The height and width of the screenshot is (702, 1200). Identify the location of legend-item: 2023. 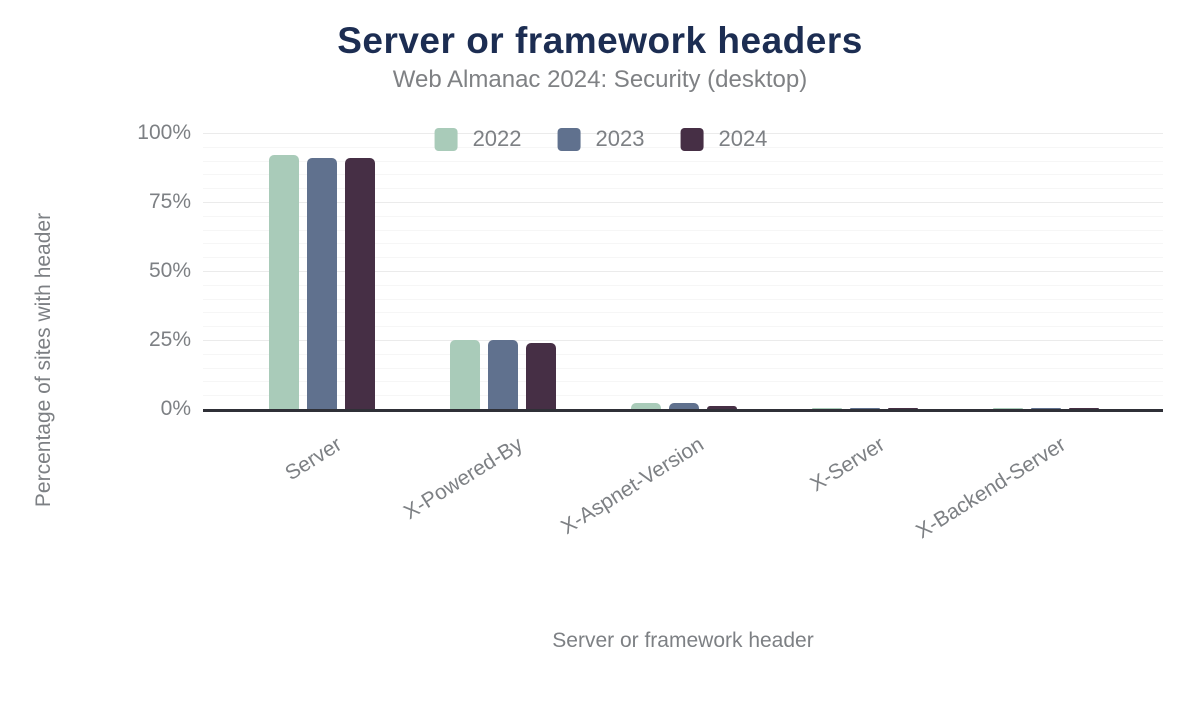
(601, 139).